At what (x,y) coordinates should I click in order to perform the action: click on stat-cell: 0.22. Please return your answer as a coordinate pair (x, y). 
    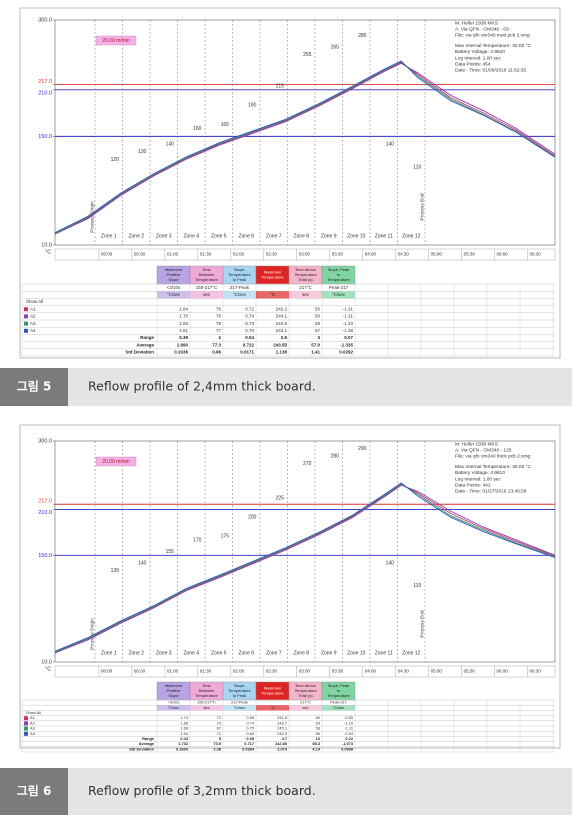
    Looking at the image, I should click on (349, 738).